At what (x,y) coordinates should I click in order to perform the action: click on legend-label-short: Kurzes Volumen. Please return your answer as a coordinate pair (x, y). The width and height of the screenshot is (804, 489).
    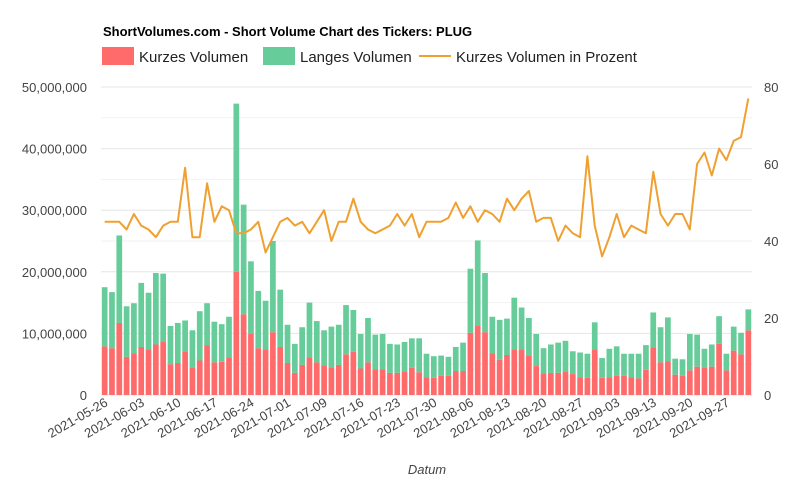
    Looking at the image, I should click on (193, 57).